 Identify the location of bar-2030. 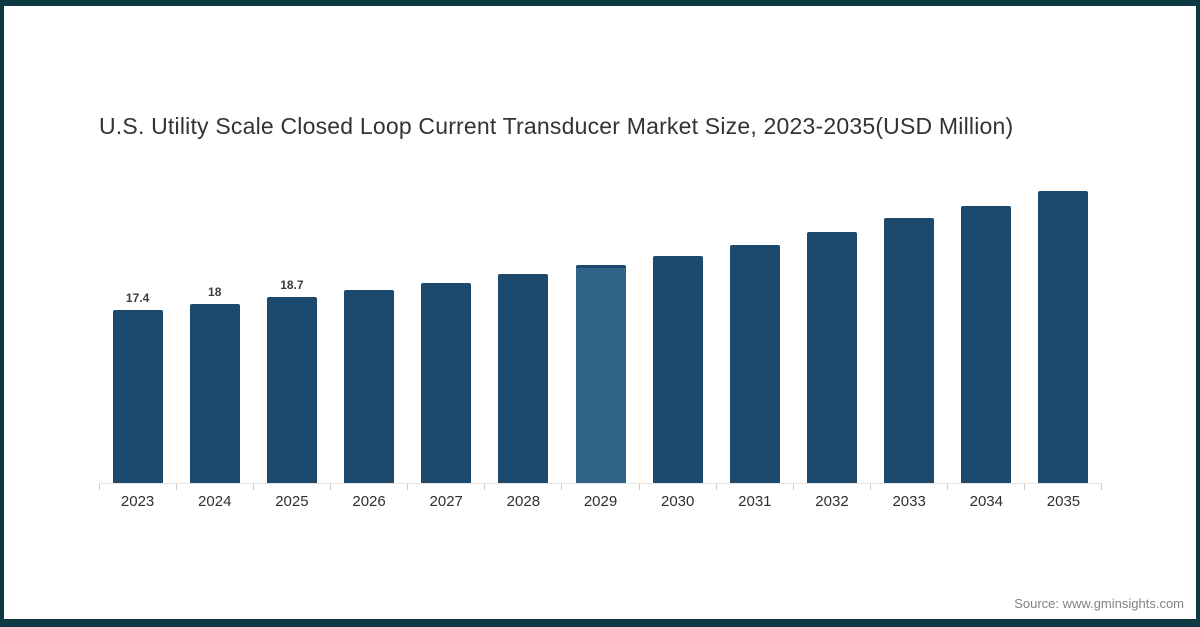
(677, 369).